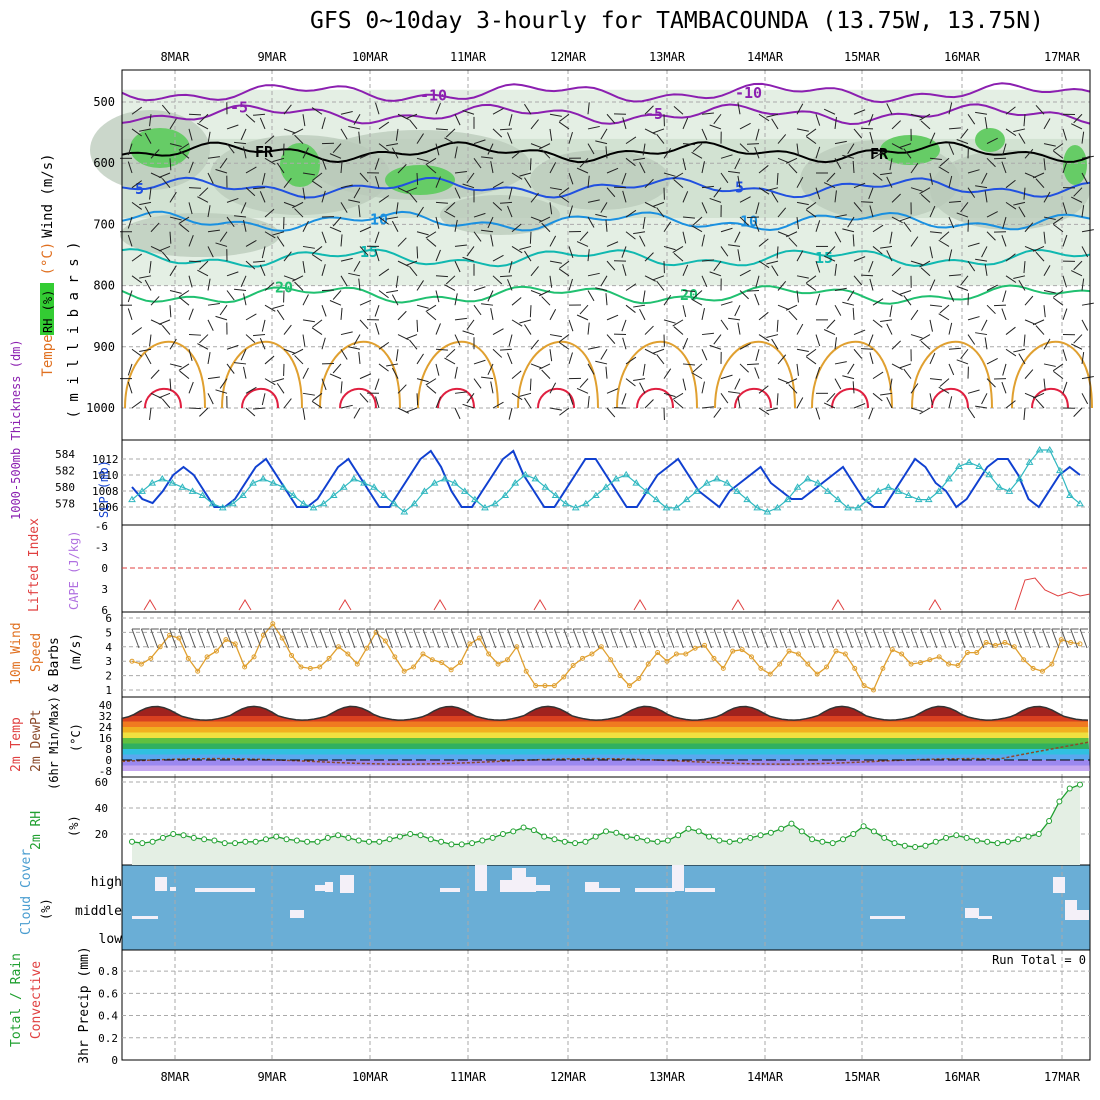  Describe the element at coordinates (105, 771) in the screenshot. I see `temp-ytick: -8` at that location.